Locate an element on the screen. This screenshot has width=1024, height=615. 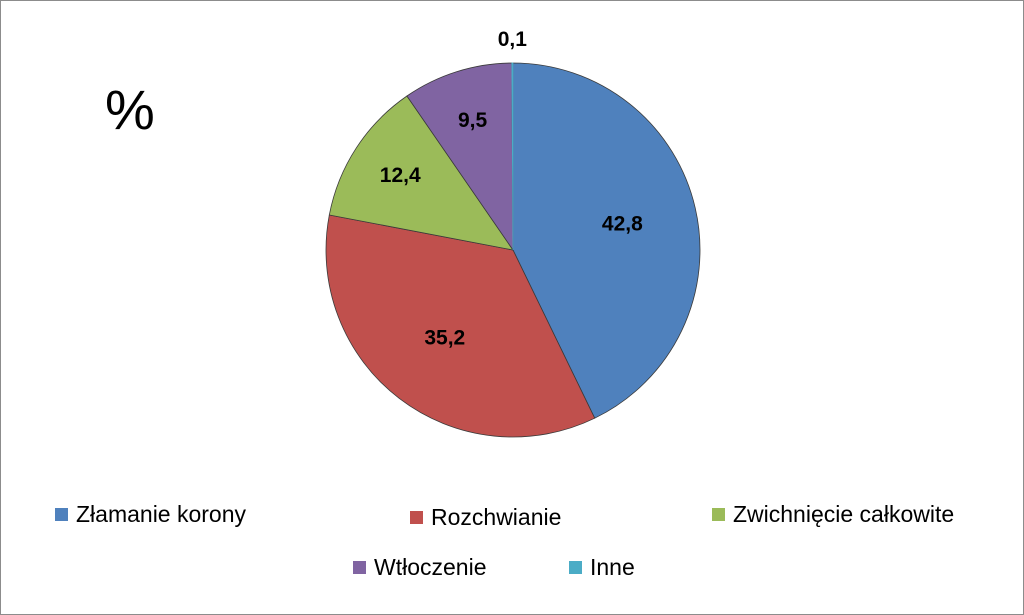
slice-label-3: 9,5 is located at coordinates (473, 120).